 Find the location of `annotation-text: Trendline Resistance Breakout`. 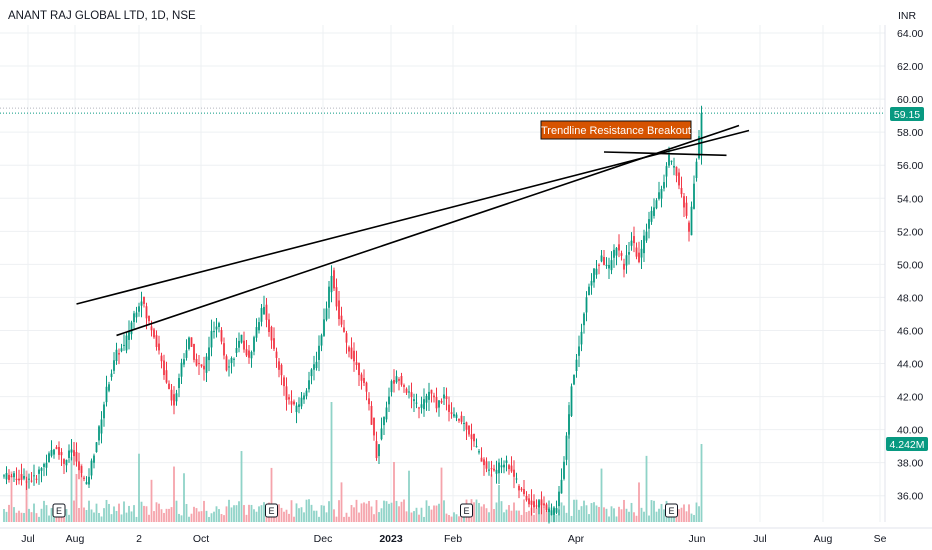

annotation-text: Trendline Resistance Breakout is located at coordinates (616, 131).